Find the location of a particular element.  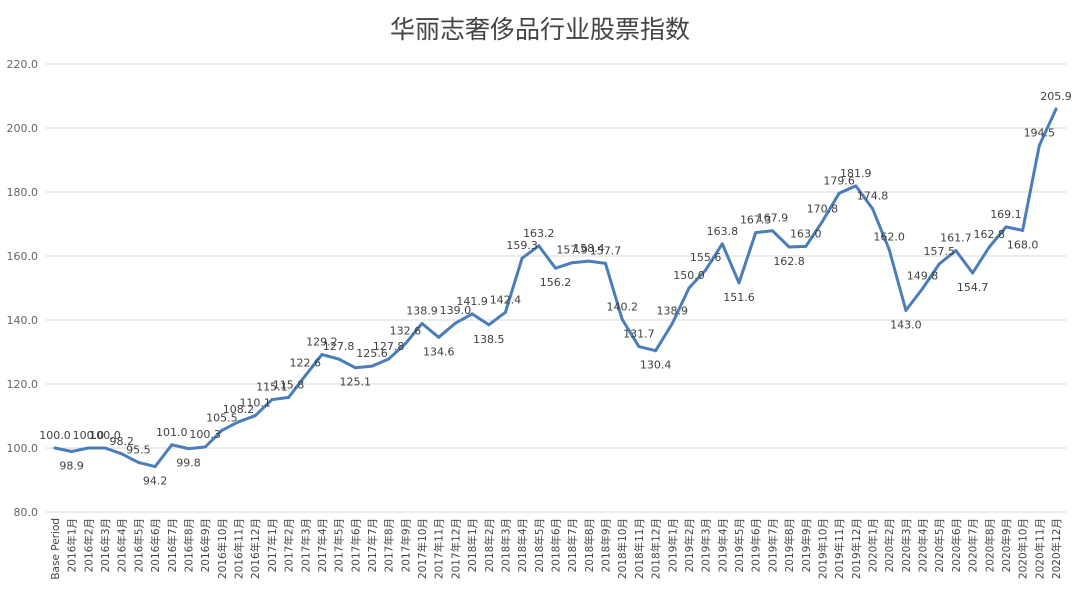

x-tick-label: 2019年11月 is located at coordinates (839, 548).